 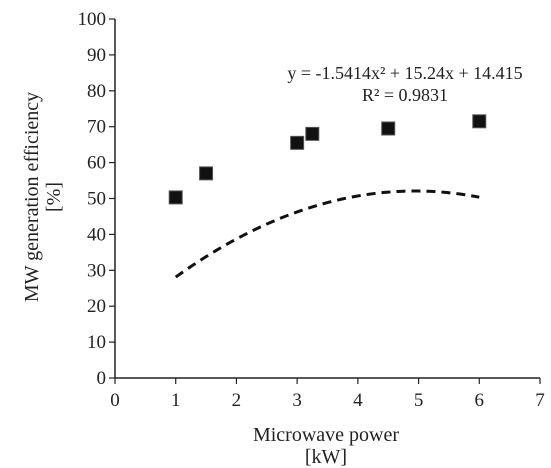 What do you see at coordinates (327, 394) in the screenshot?
I see `x-ticks: 0 1 2 3 4 5 6 7` at bounding box center [327, 394].